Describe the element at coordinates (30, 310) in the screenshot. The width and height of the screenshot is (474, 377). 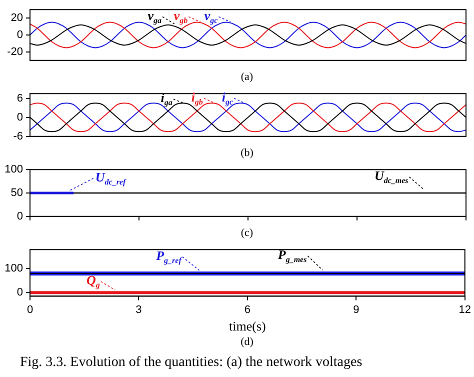
I see `x-tick-label: 0` at that location.